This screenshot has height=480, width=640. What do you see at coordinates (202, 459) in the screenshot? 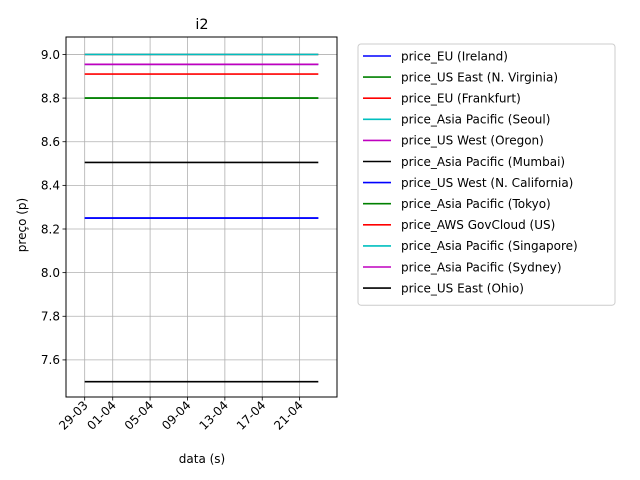
I see `x-axis-label: data (s)` at bounding box center [202, 459].